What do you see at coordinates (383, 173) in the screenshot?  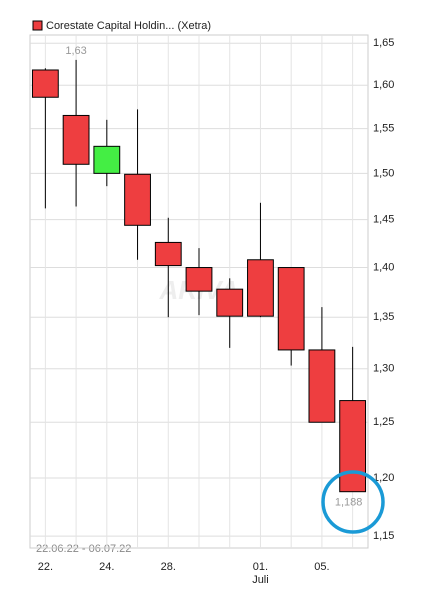 I see `y-tick-label: 1,50` at bounding box center [383, 173].